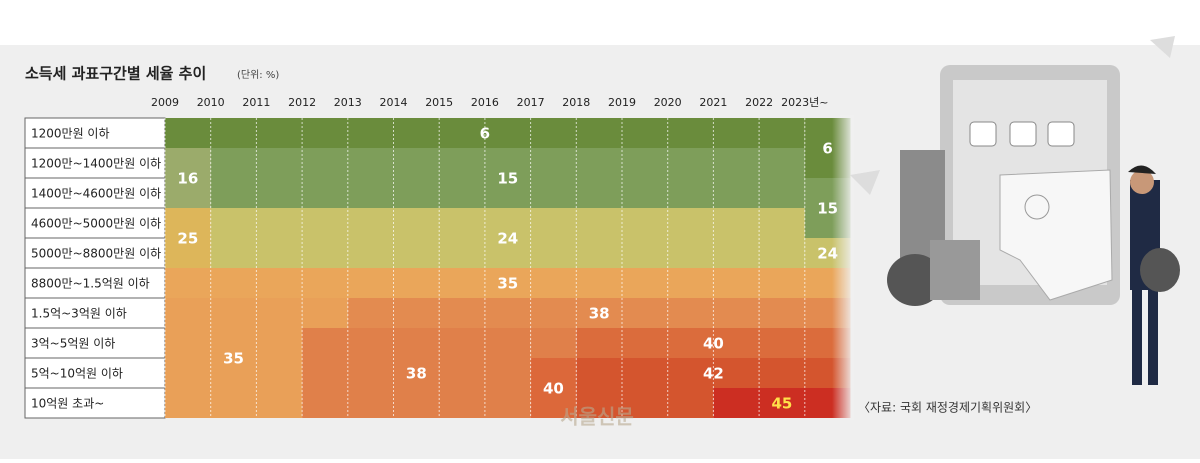  Describe the element at coordinates (759, 102) in the screenshot. I see `year-label: 2022` at that location.